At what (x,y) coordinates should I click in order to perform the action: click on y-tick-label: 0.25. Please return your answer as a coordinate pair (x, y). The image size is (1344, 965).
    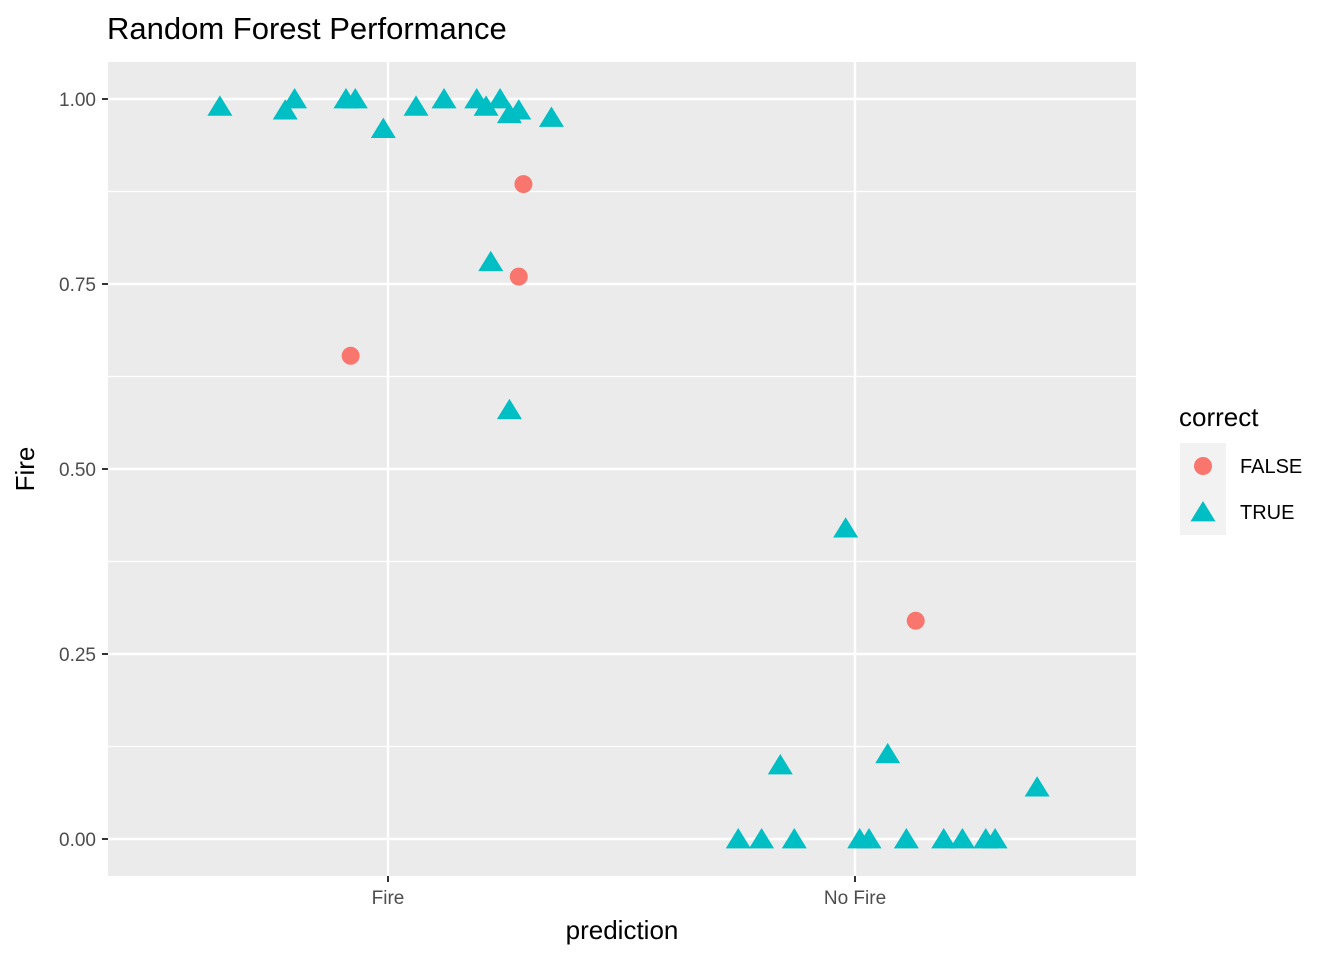
    Looking at the image, I should click on (77, 655).